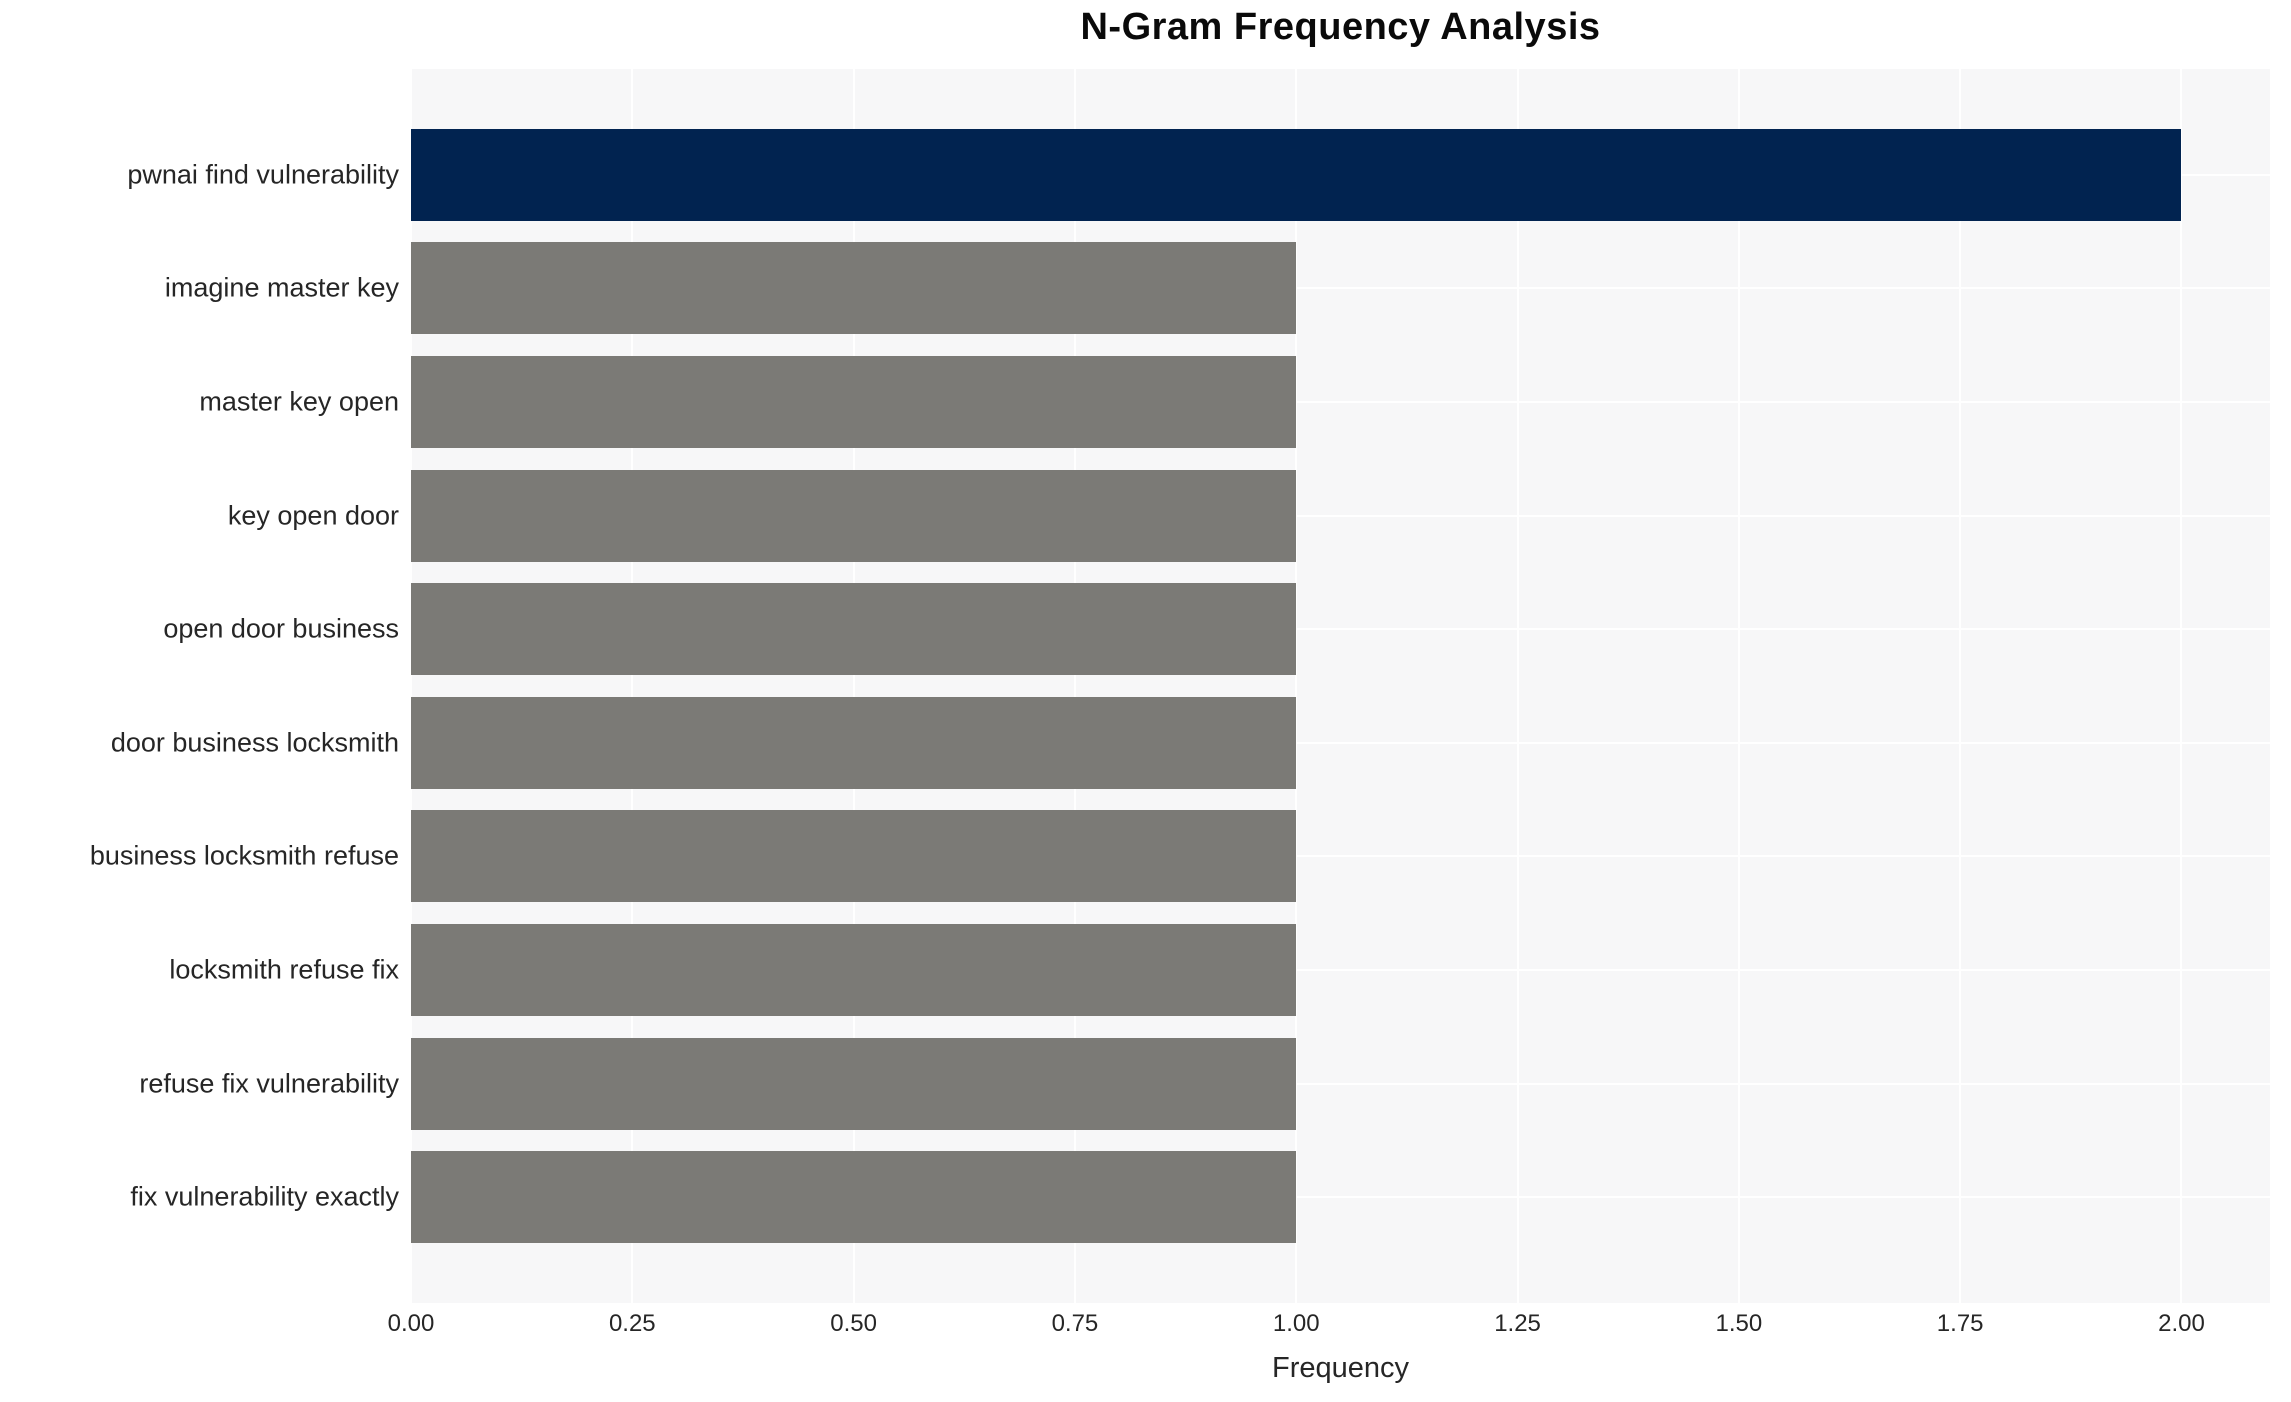 The image size is (2291, 1402). I want to click on y-tick-label: door business locksmith, so click(254, 742).